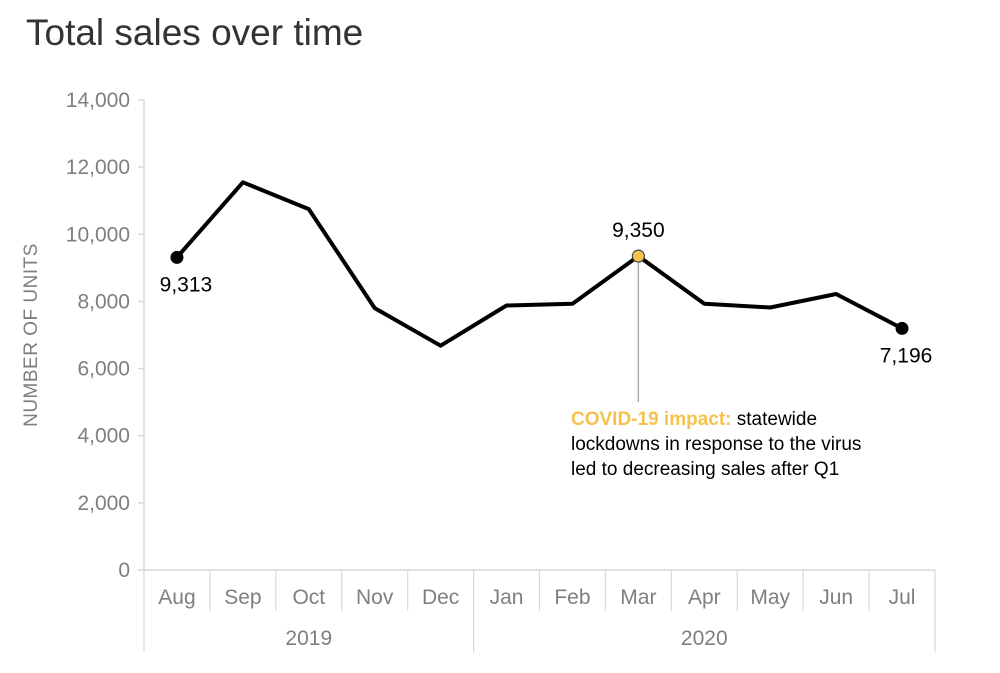  I want to click on y-tick-label: 14,000, so click(98, 100).